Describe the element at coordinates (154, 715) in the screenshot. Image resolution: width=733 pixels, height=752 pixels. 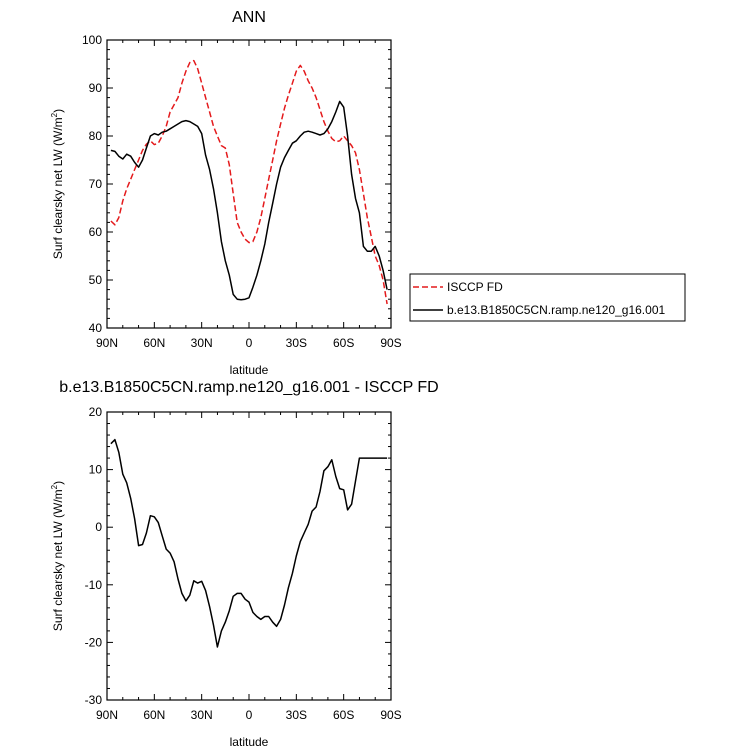
I see `bottom-xtick-label: 60N` at that location.